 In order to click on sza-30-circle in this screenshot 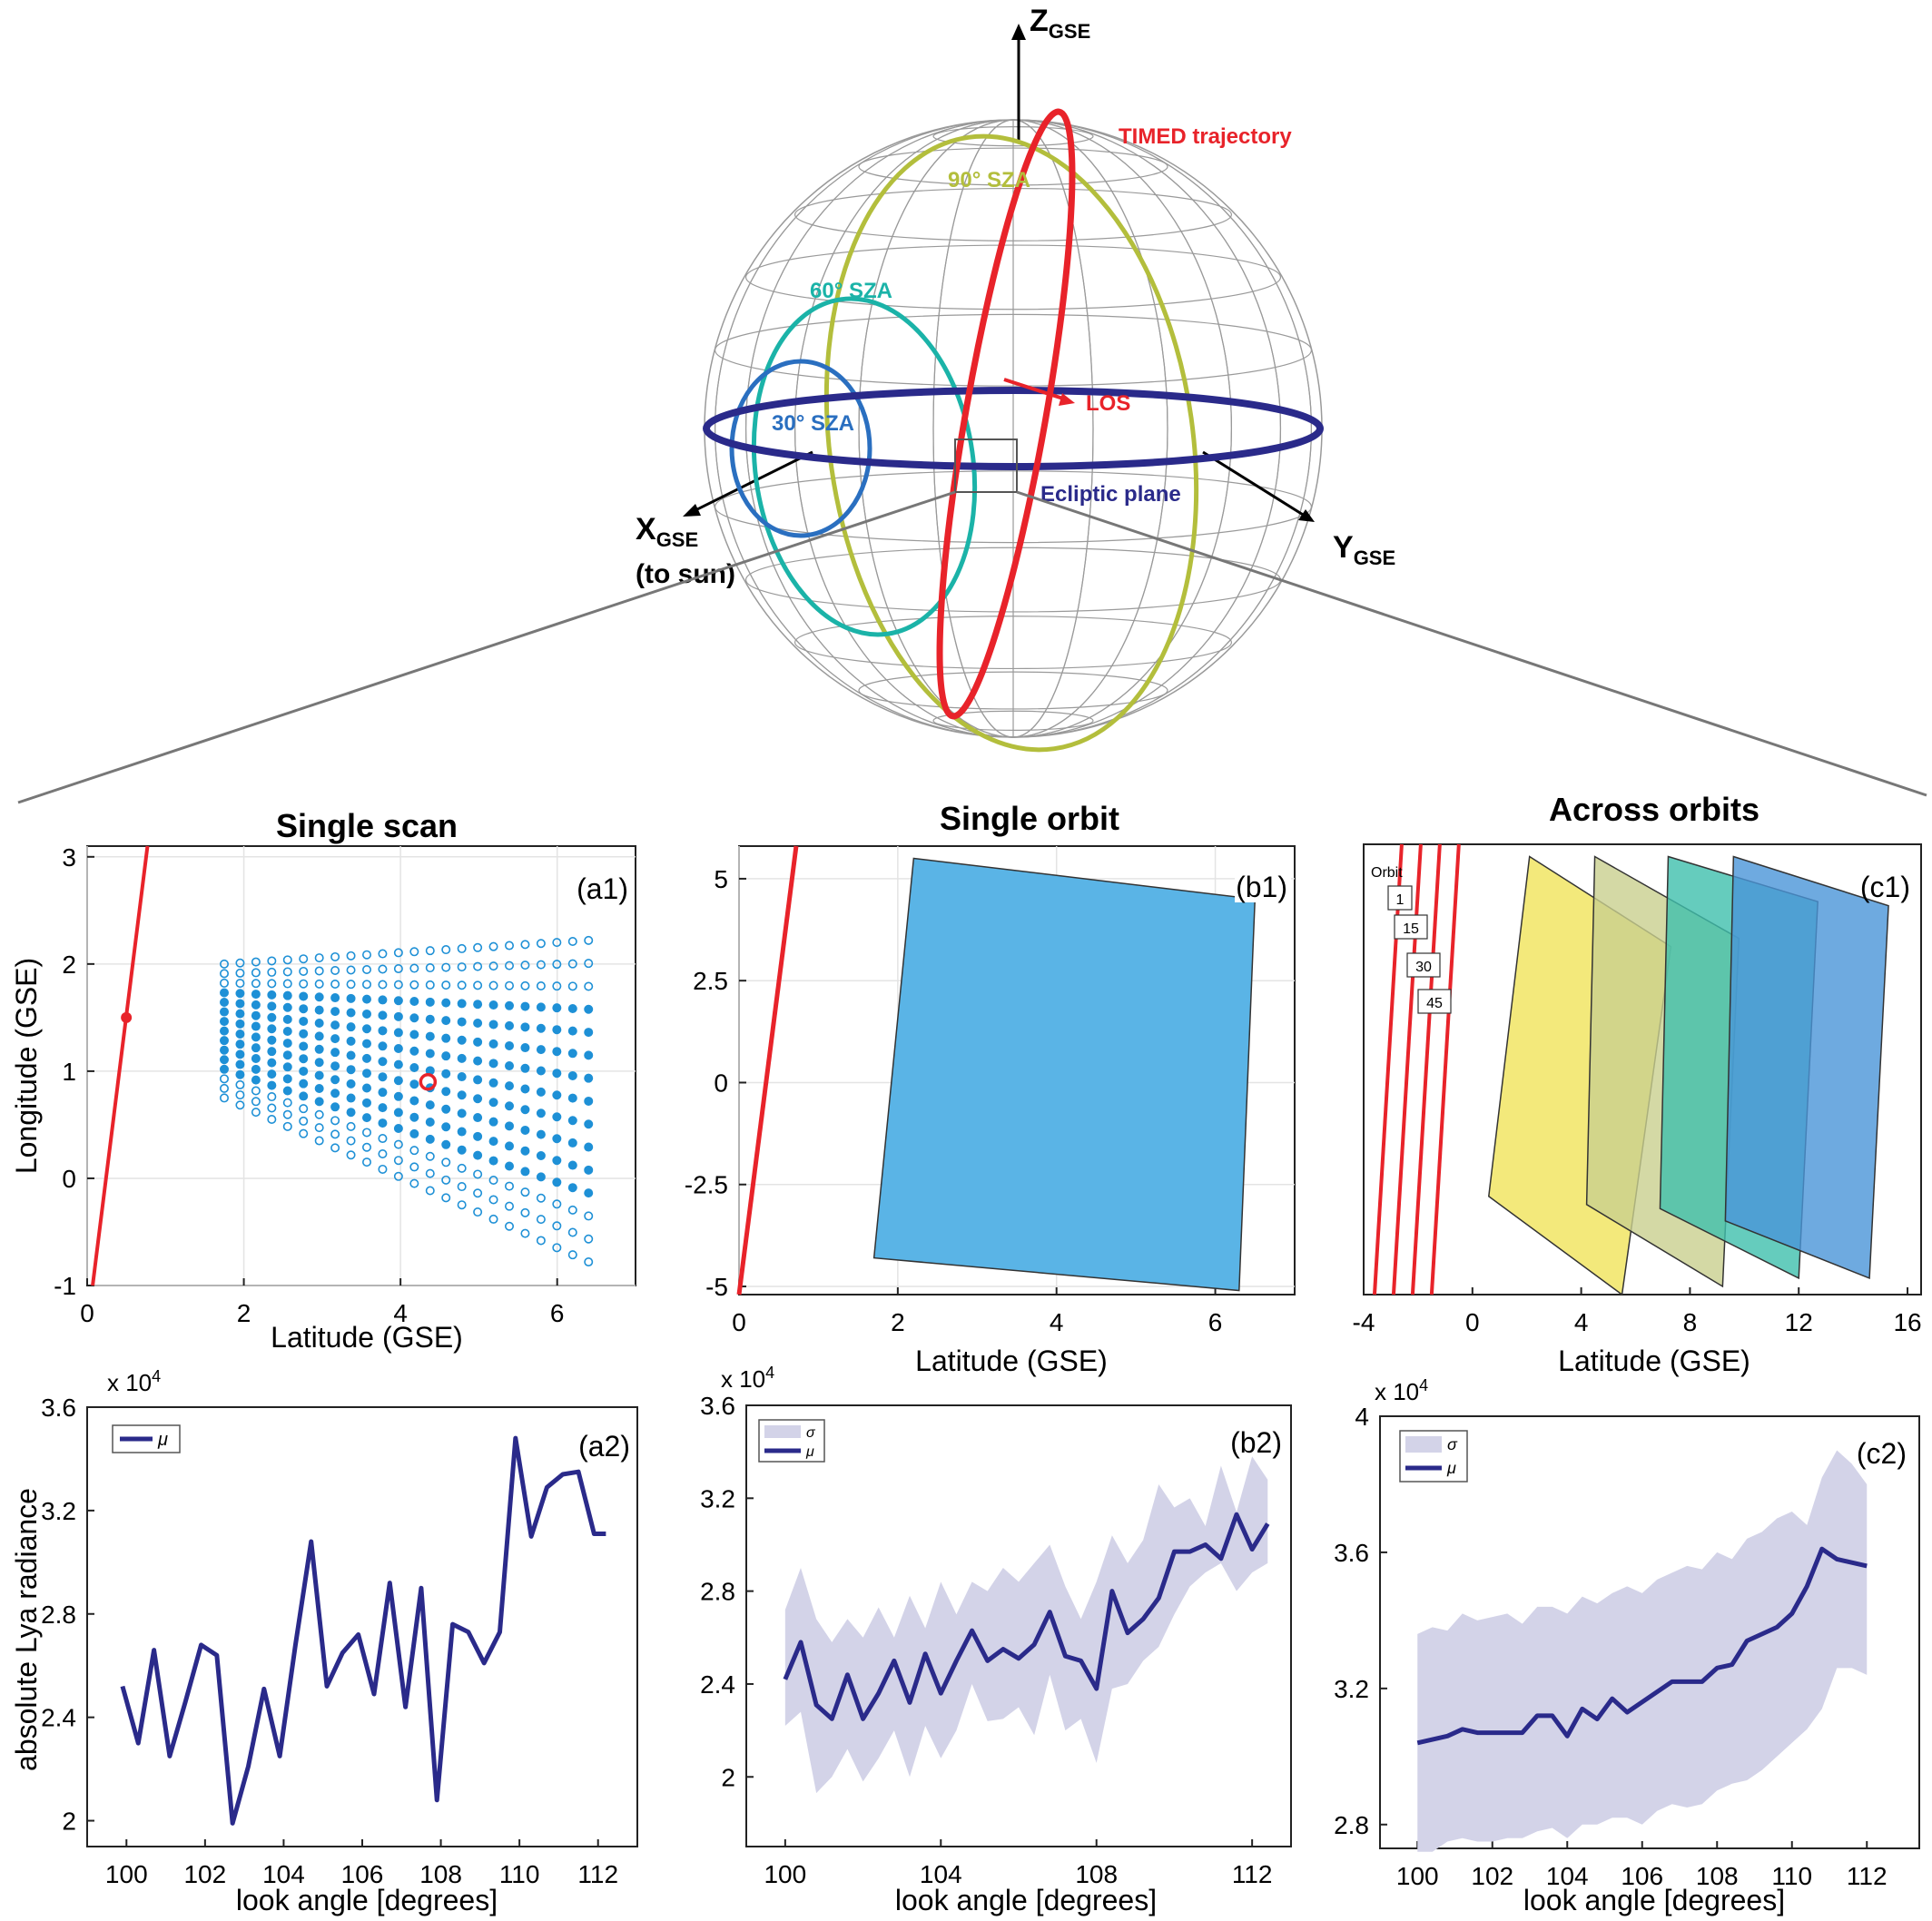, I will do `click(800, 448)`.